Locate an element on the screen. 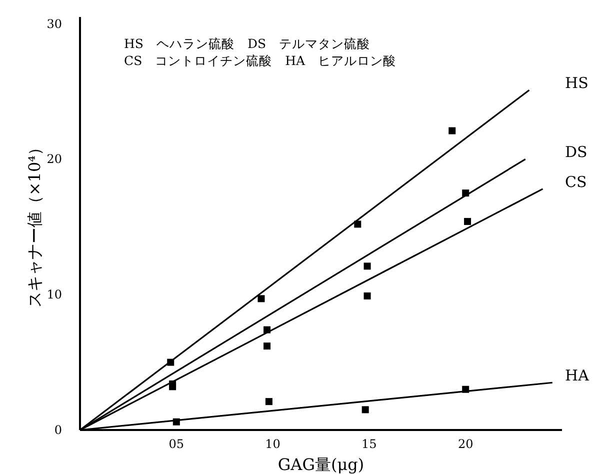 The height and width of the screenshot is (474, 611). annotation: HS ヘハラン硫酸 DS テルマタン硫酸 is located at coordinates (247, 43).